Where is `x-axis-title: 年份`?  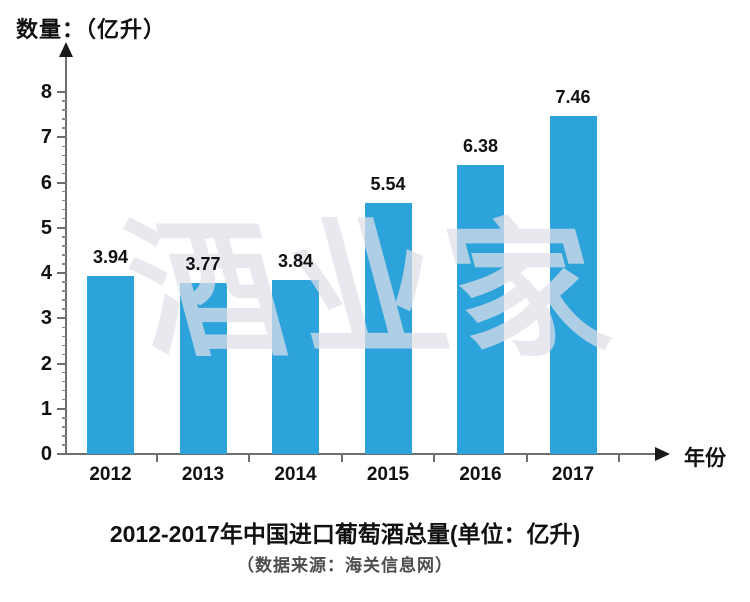 x-axis-title: 年份 is located at coordinates (705, 458).